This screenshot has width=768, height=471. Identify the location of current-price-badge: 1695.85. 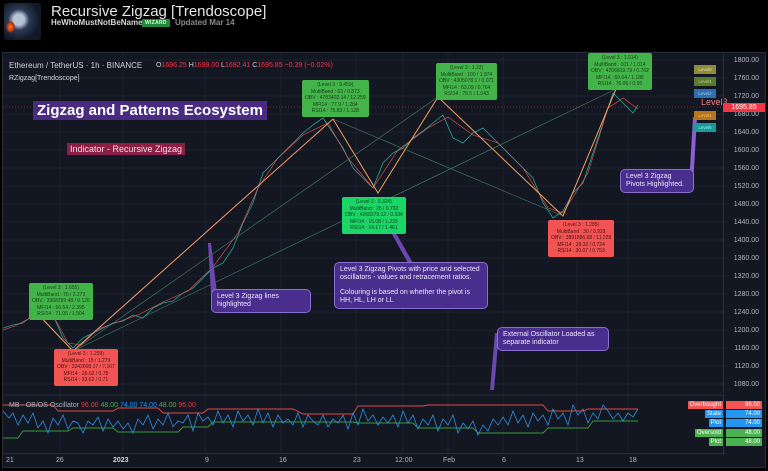
(744, 107).